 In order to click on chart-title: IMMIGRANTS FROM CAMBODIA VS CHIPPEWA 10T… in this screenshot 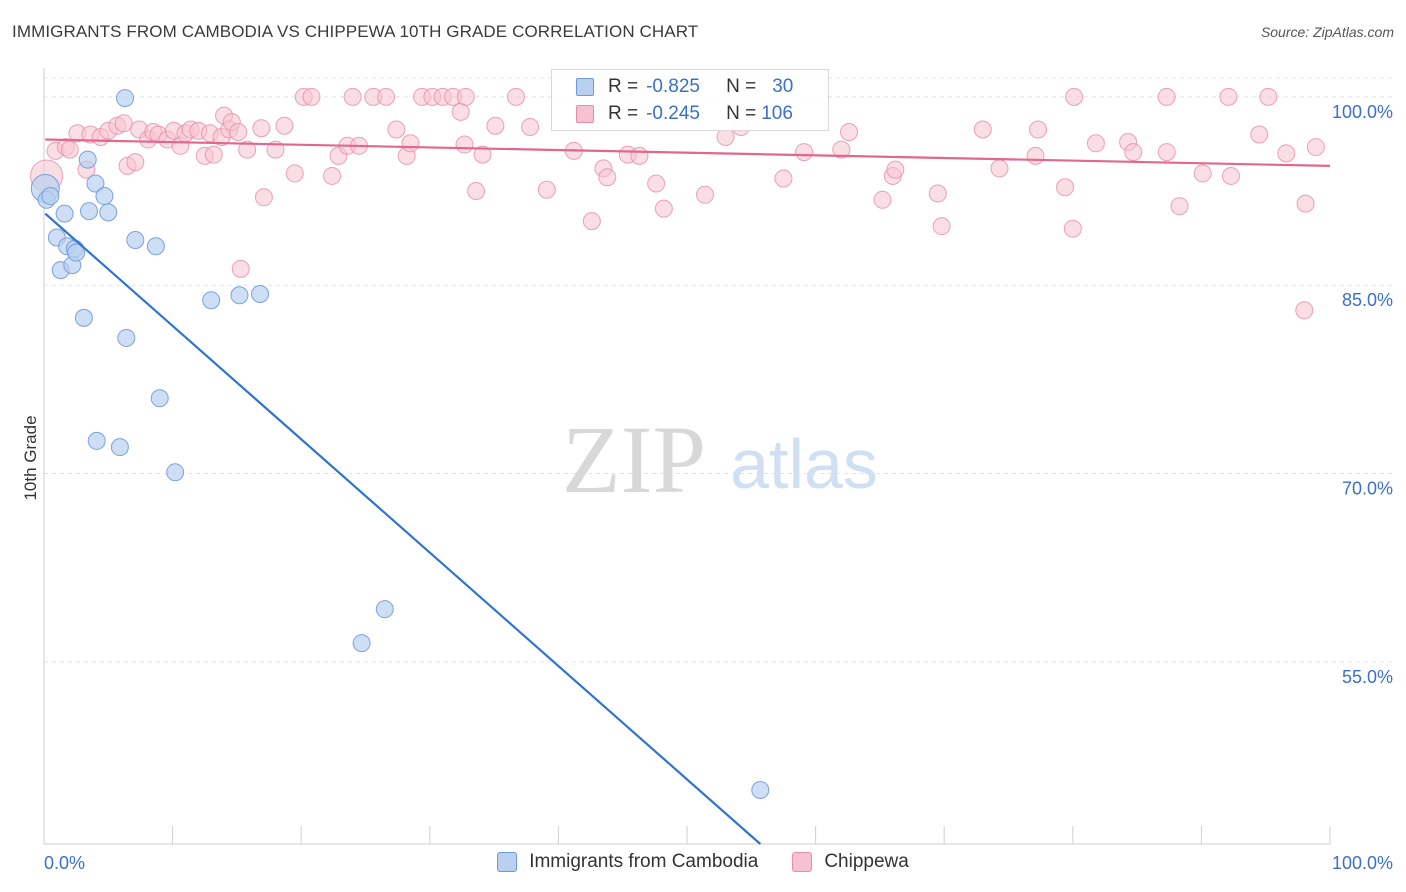, I will do `click(355, 31)`.